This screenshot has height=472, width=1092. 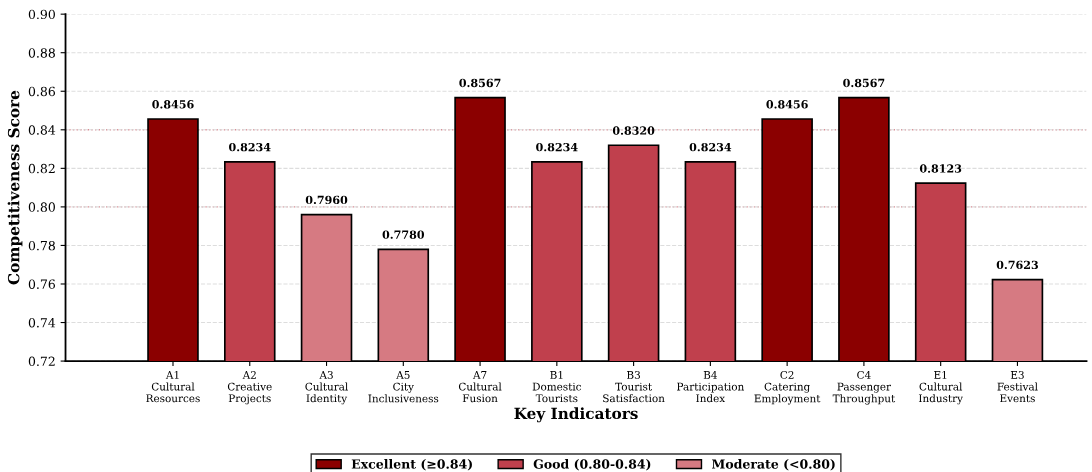 I want to click on text: 0.90, so click(x=41, y=14).